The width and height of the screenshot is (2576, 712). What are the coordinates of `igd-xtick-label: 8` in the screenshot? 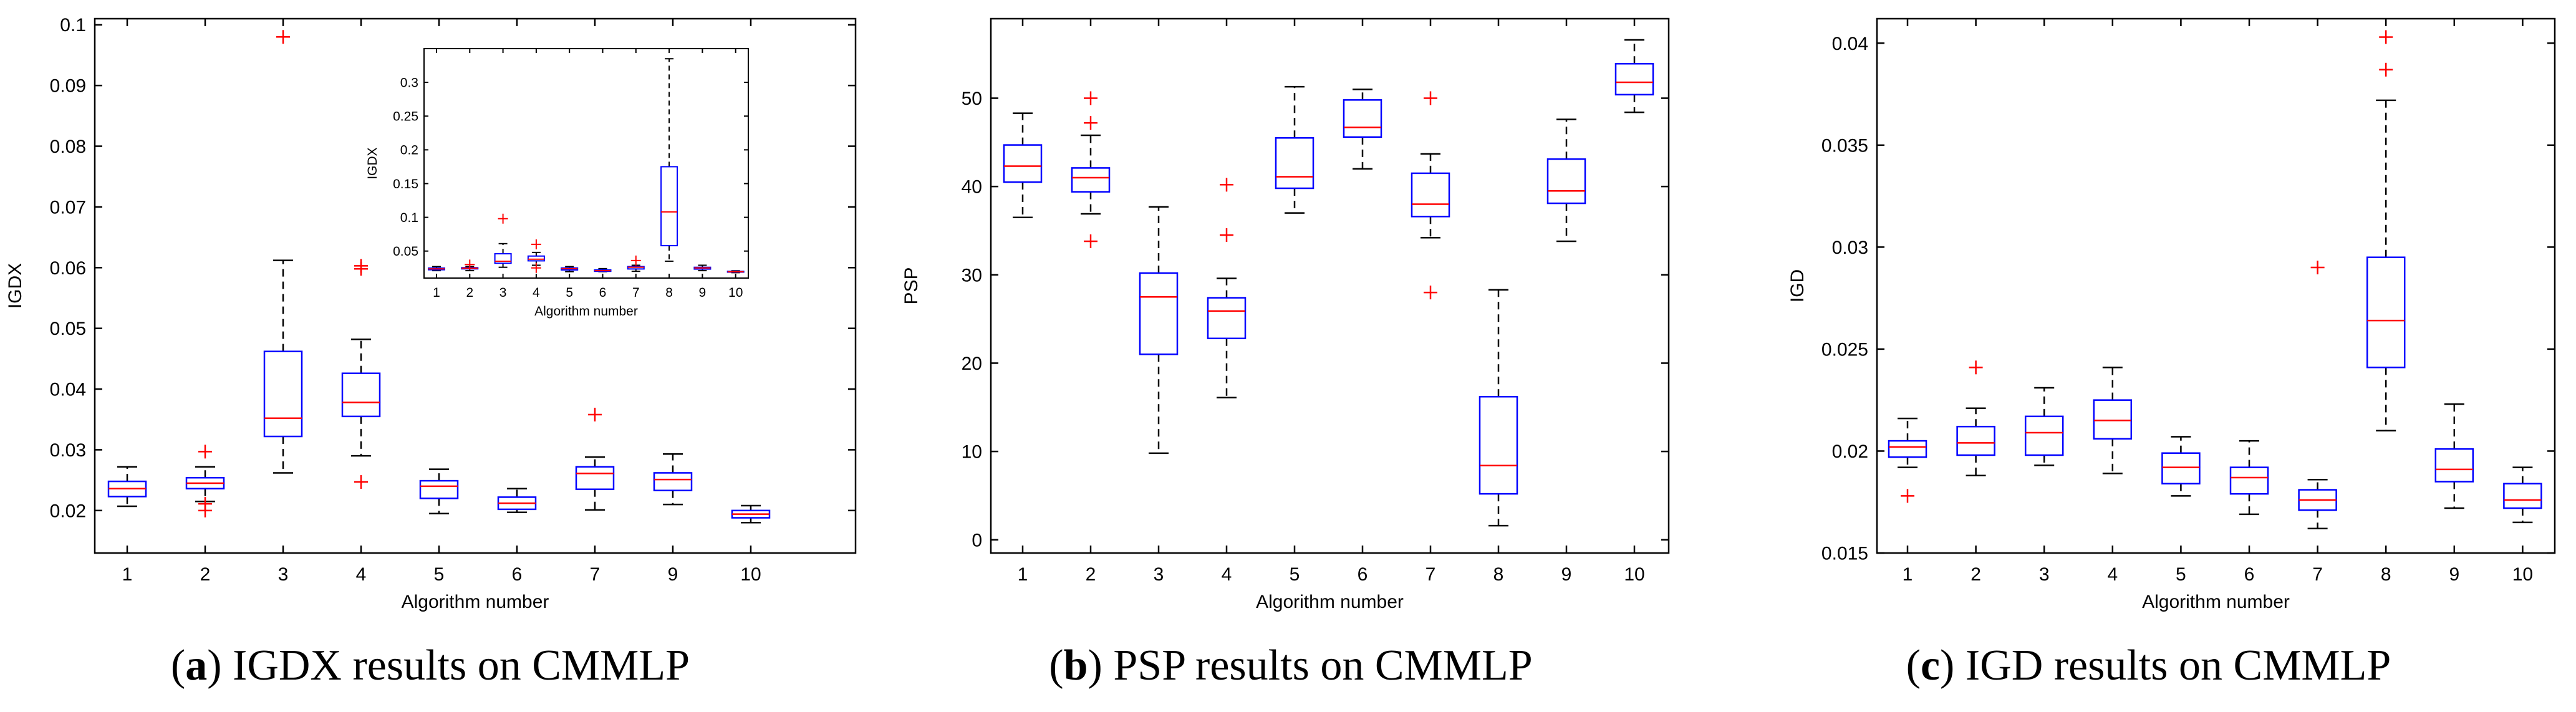 It's located at (2386, 575).